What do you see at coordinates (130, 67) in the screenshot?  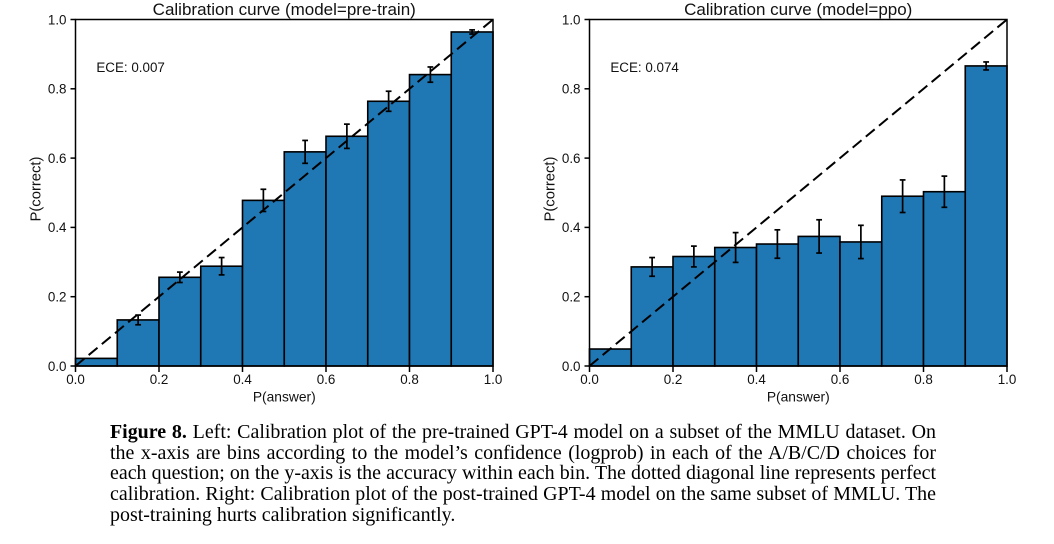 I see `svg-text: ECE: 0.007` at bounding box center [130, 67].